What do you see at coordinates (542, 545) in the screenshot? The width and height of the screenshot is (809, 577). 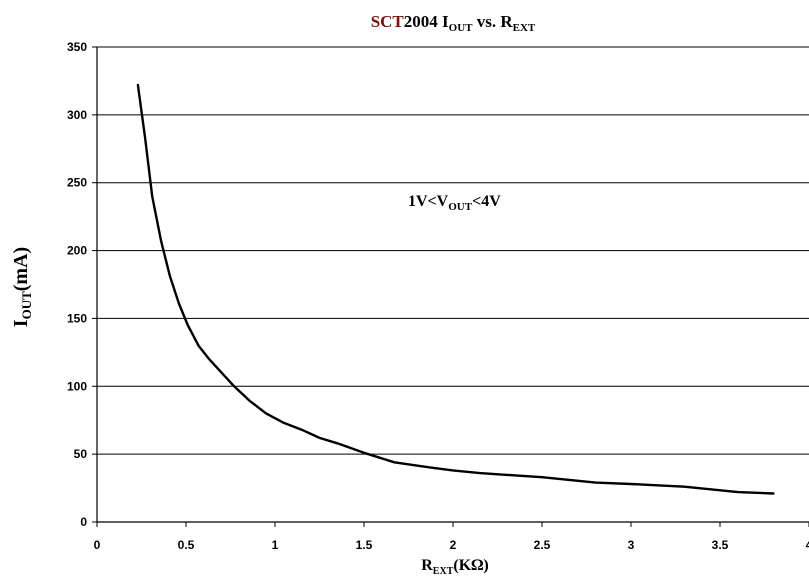 I see `x-tick-label: 2.5` at bounding box center [542, 545].